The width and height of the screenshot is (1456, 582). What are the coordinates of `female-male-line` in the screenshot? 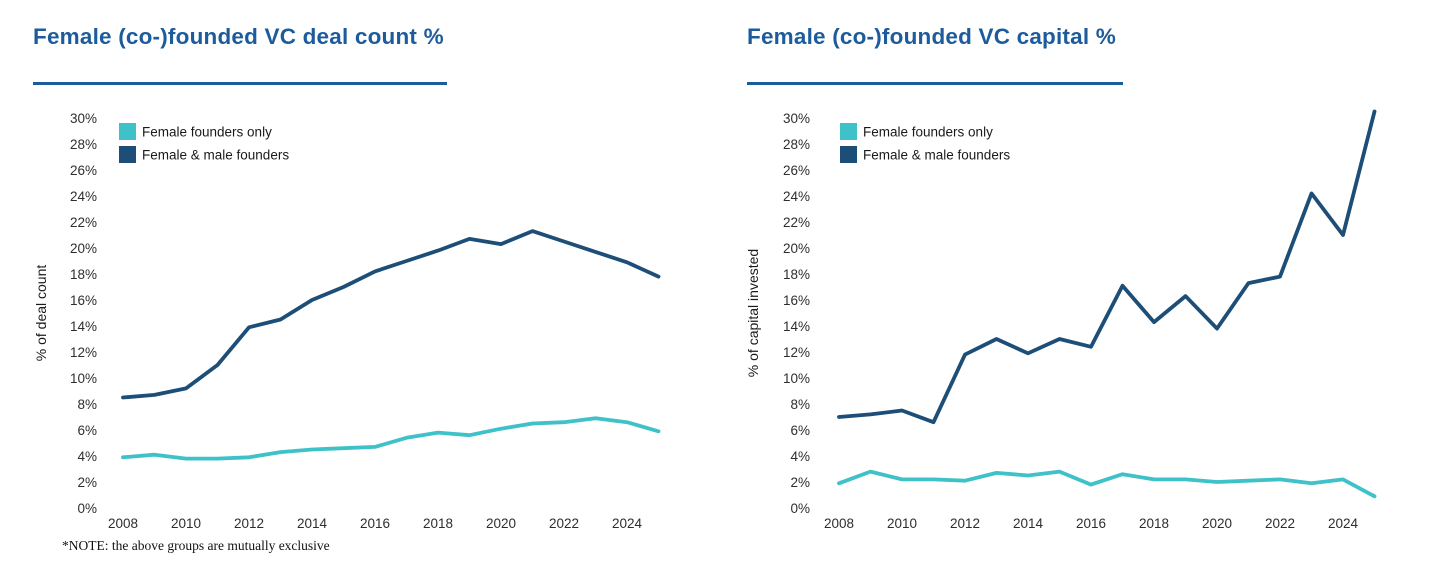 It's located at (391, 314).